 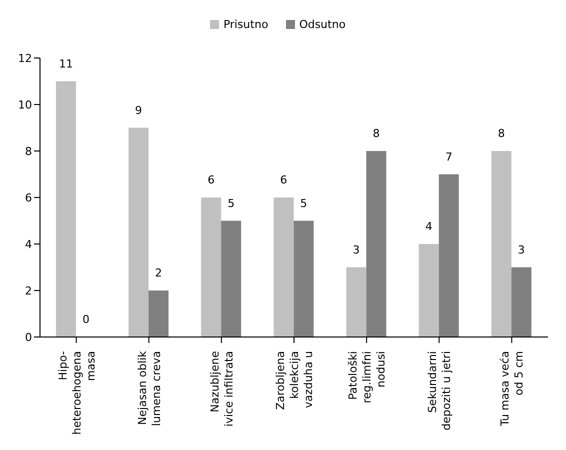 What do you see at coordinates (77, 392) in the screenshot?
I see `x-tick-label: Hipo- heteroehogena masa` at bounding box center [77, 392].